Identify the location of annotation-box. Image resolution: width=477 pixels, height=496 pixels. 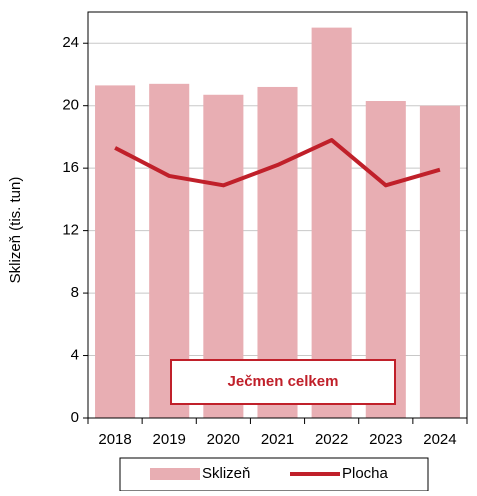
(283, 382).